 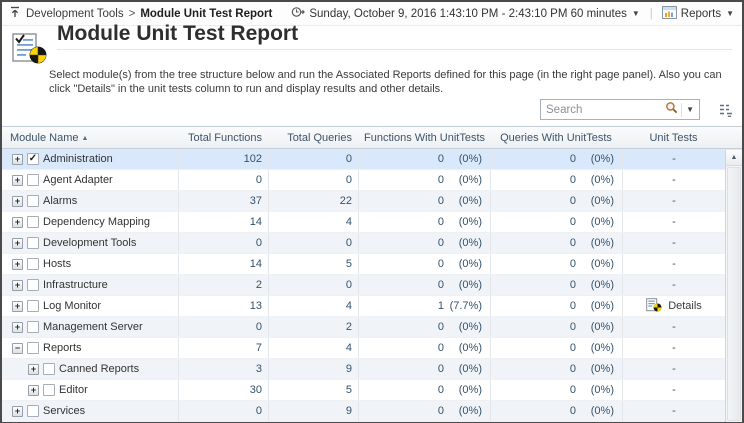 I want to click on table-row: + Alarms 37 22 0 (0%) 0 (0%) -, so click(x=372, y=201).